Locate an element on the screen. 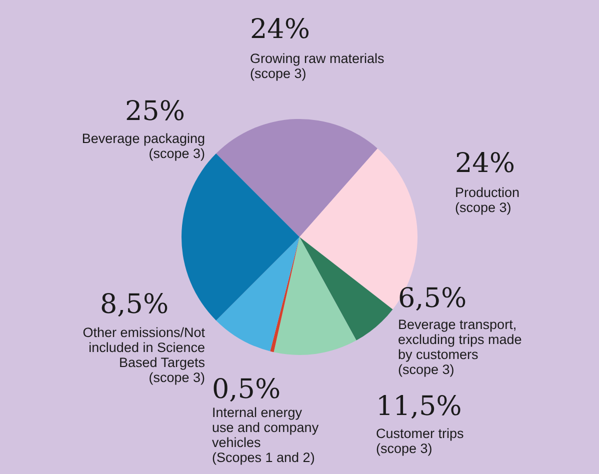 The width and height of the screenshot is (599, 474). slice-label: Internal energy use and company vehicles (Scopes 1 and 2) is located at coordinates (265, 435).